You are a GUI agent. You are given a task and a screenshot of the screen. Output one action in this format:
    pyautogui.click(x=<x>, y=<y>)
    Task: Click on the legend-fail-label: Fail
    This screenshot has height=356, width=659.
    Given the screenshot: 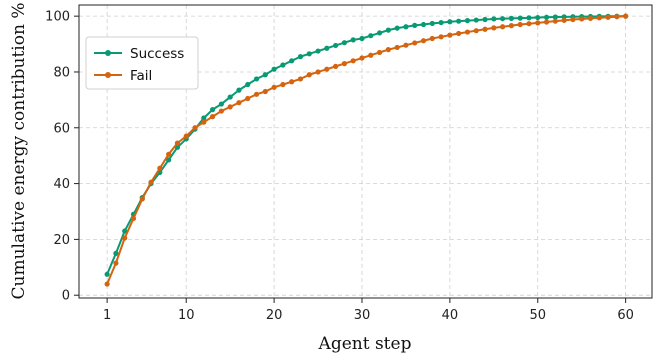 What is the action you would take?
    pyautogui.click(x=141, y=76)
    